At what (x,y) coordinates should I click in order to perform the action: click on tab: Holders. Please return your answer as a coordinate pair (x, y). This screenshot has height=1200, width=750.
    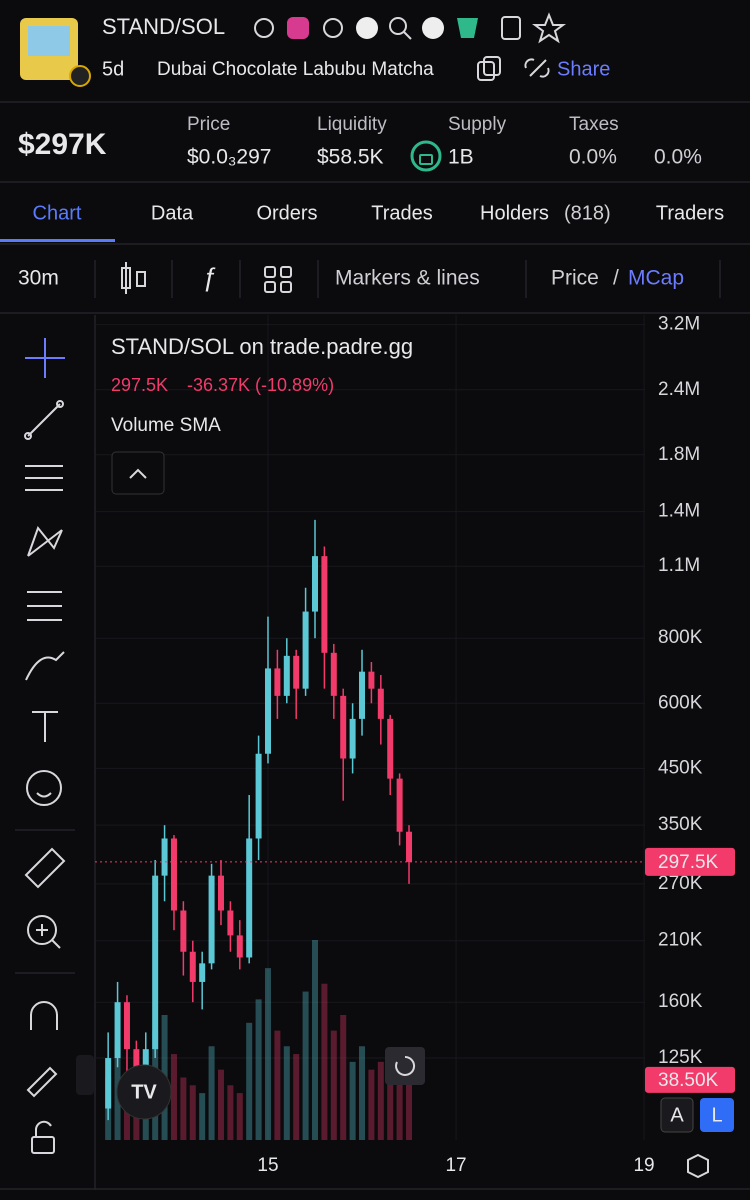
    Looking at the image, I should click on (514, 213).